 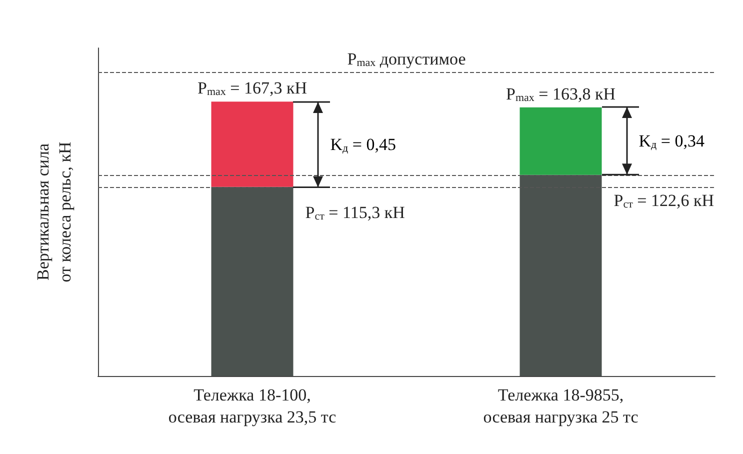 I want to click on x-tick-label: Тележка 18-9855, осевая нагрузка 25 тс, so click(x=561, y=406).